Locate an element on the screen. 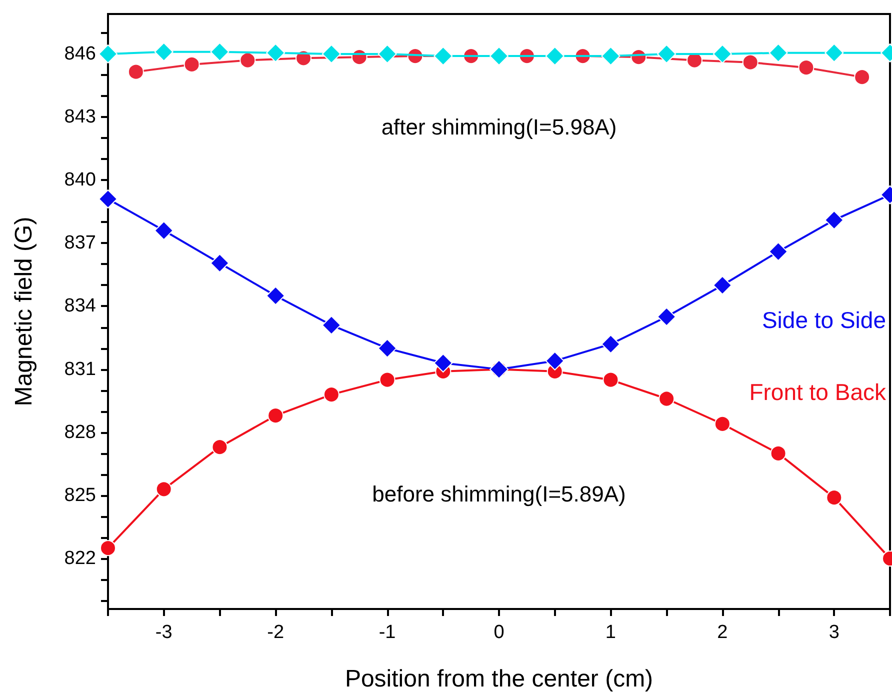 The image size is (892, 696). annotation: before shimming(I=5.89A) is located at coordinates (499, 493).